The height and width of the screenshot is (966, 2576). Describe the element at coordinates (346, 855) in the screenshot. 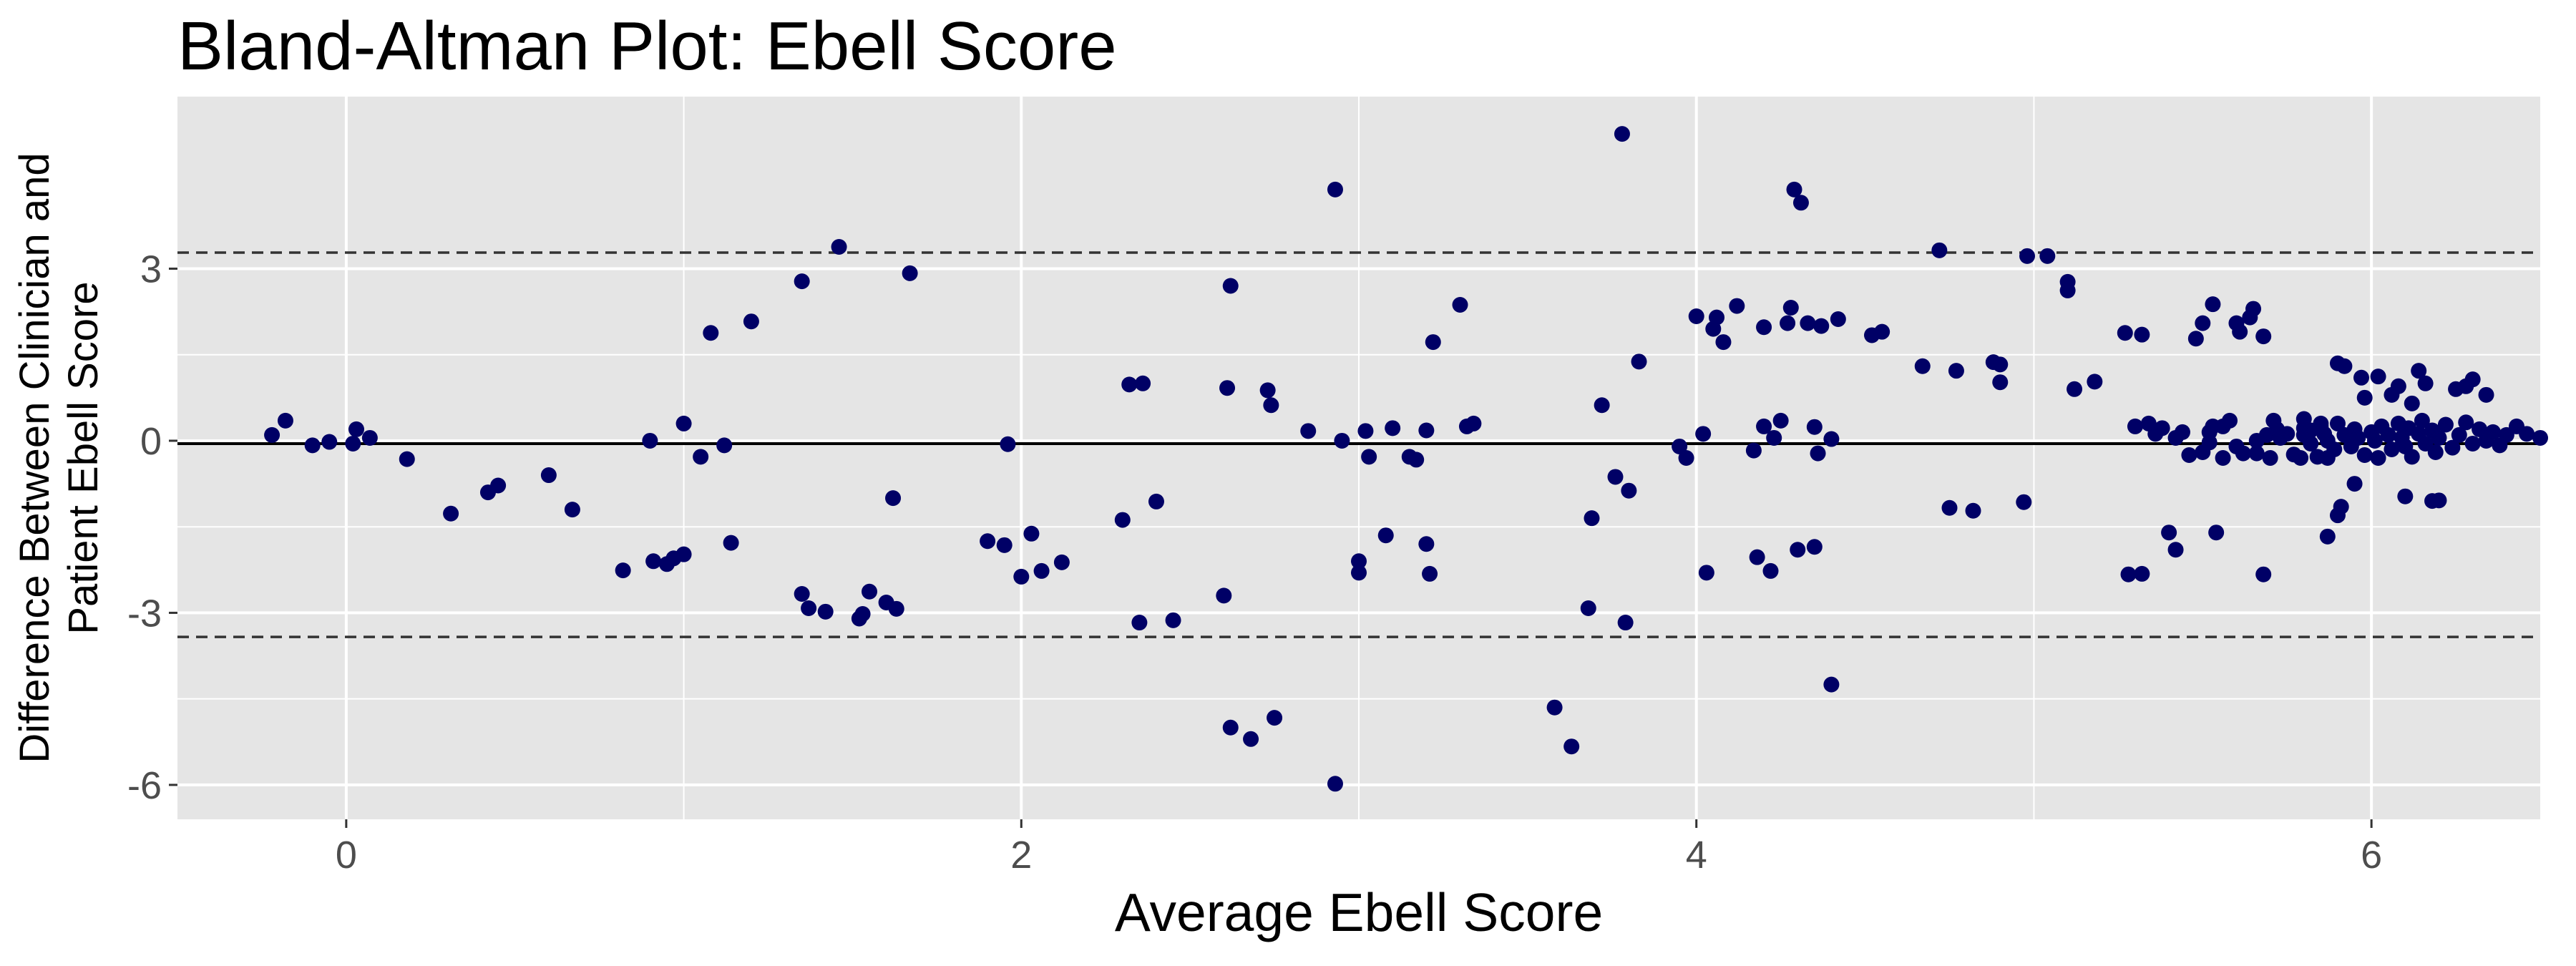

I see `x-tick-label: 0` at that location.